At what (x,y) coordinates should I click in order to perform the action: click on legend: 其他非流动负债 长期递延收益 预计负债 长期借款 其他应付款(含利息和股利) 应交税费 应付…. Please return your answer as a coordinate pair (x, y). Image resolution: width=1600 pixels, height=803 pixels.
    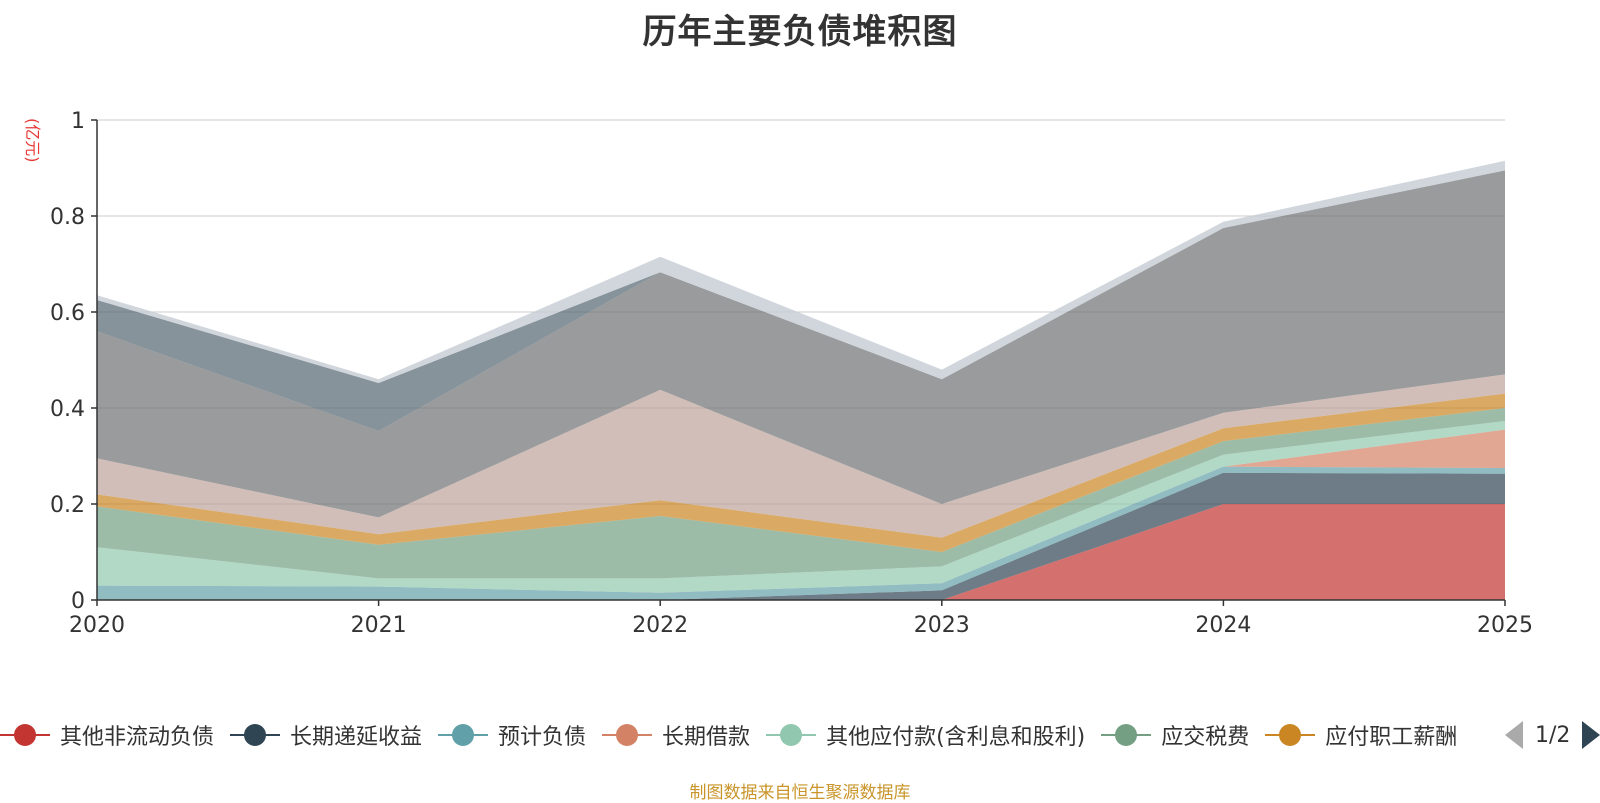
    Looking at the image, I should click on (752, 735).